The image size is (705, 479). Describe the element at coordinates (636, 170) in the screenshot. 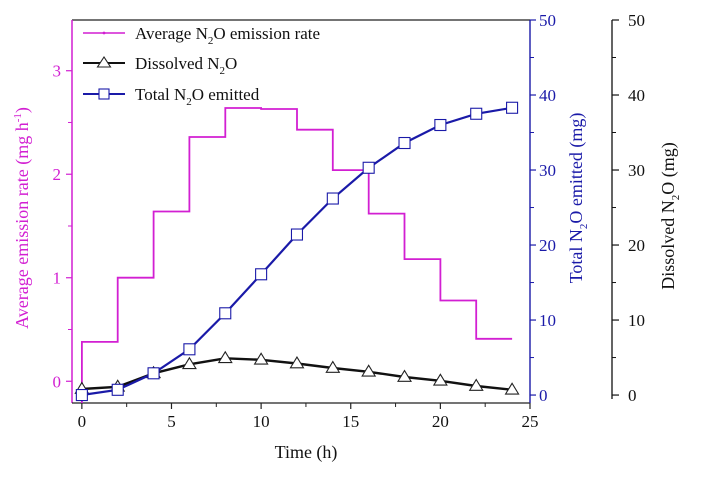

I see `right-outer-tick-label: 30` at that location.